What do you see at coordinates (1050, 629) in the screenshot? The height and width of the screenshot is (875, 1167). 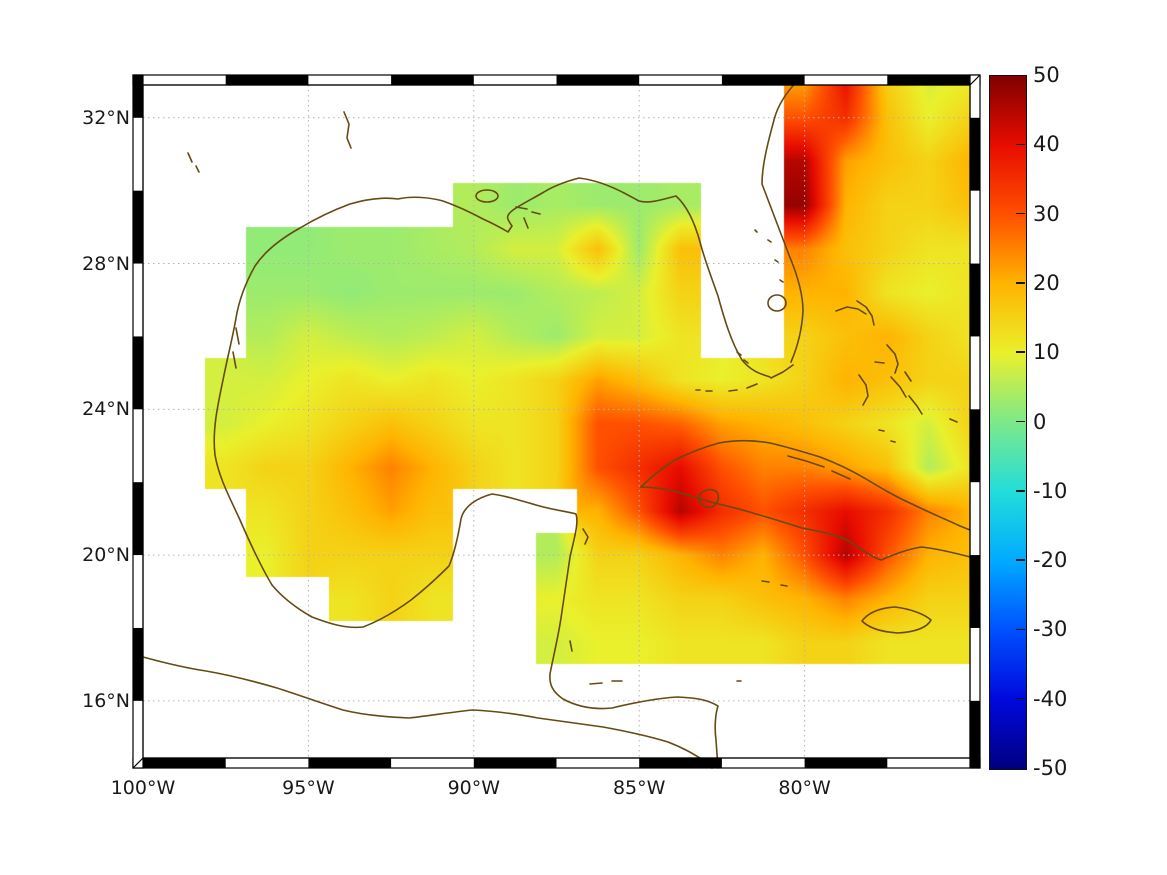 I see `colorbar-tick-label: -30` at bounding box center [1050, 629].